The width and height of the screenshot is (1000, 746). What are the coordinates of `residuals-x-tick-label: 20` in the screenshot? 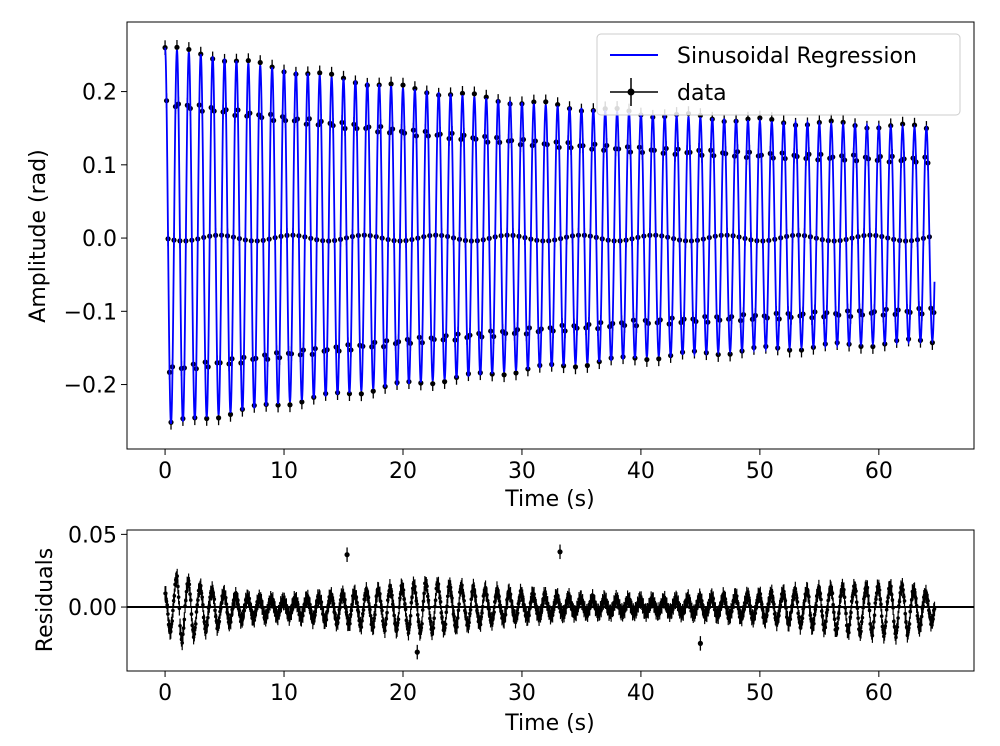 It's located at (403, 693).